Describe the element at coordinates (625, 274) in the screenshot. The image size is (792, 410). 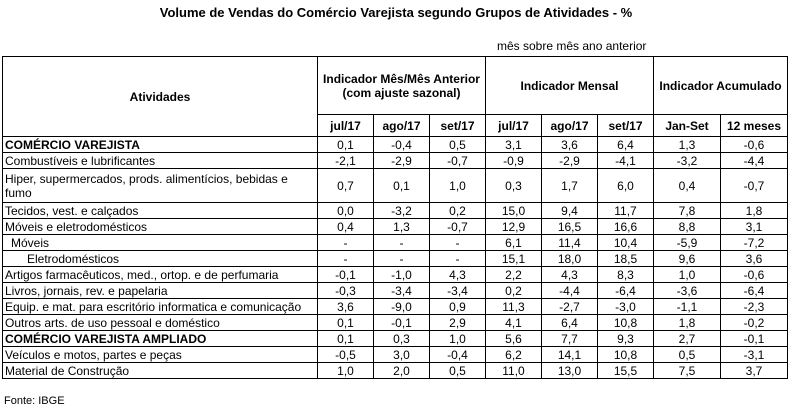
I see `row-value: 8,3` at that location.